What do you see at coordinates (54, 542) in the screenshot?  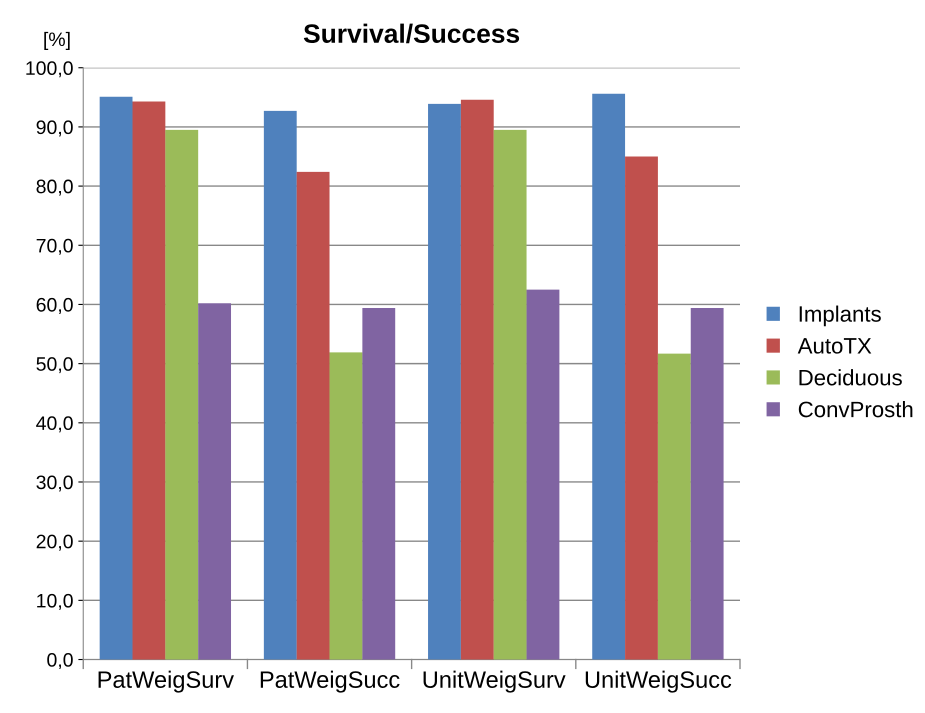 I see `y-tick-label: 20,0` at bounding box center [54, 542].